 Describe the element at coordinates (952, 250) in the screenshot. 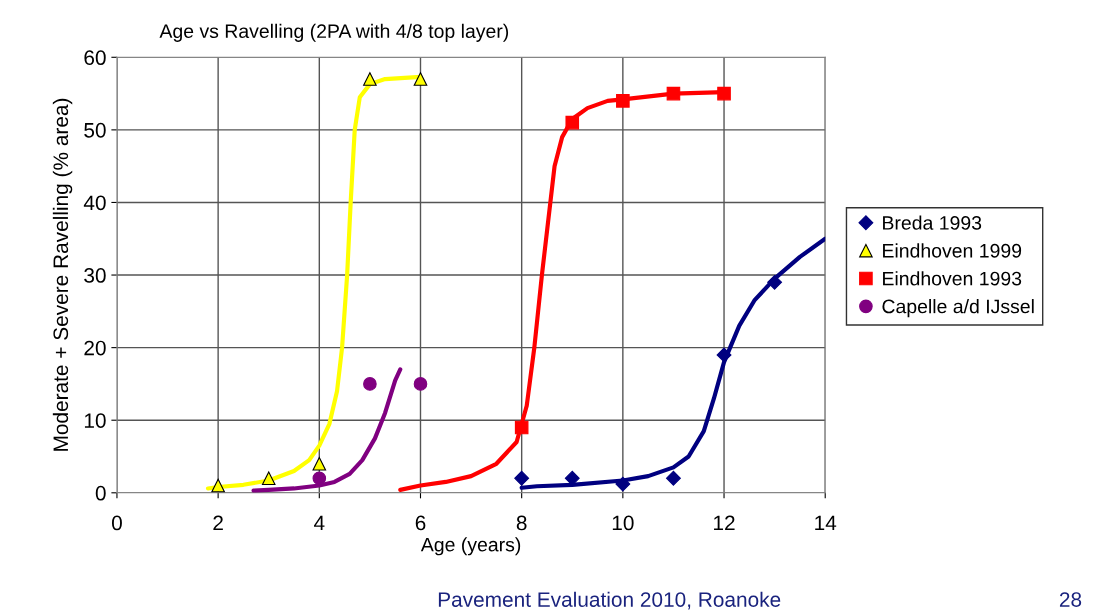

I see `legend-label: Eindhoven 1999` at that location.